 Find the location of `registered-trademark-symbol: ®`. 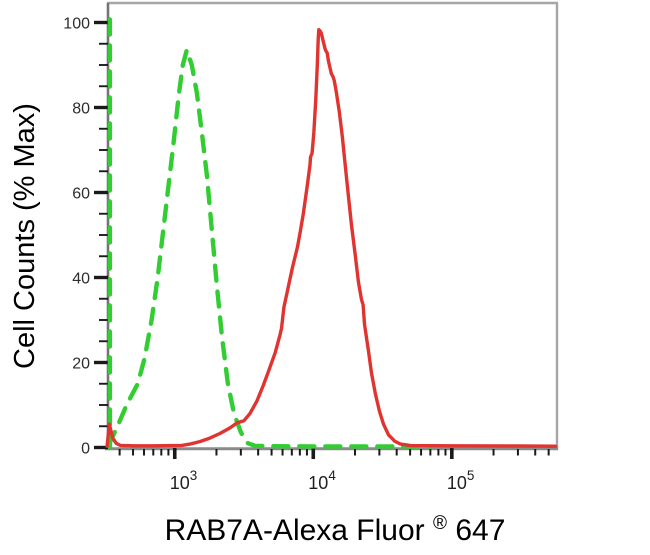

registered-trademark-symbol: ® is located at coordinates (440, 523).